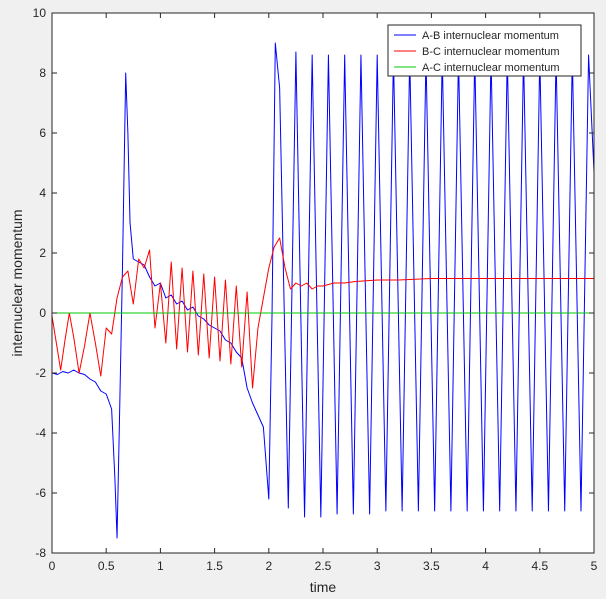  I want to click on x-axis-label: time, so click(323, 586).